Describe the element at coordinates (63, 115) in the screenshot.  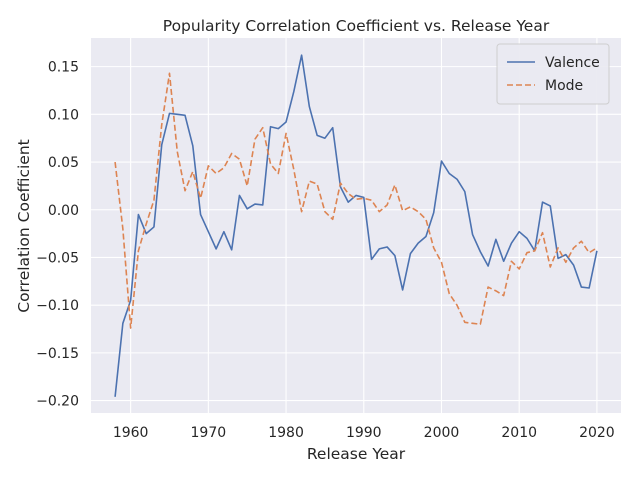
I see `y-tick-label: 0.10` at that location.